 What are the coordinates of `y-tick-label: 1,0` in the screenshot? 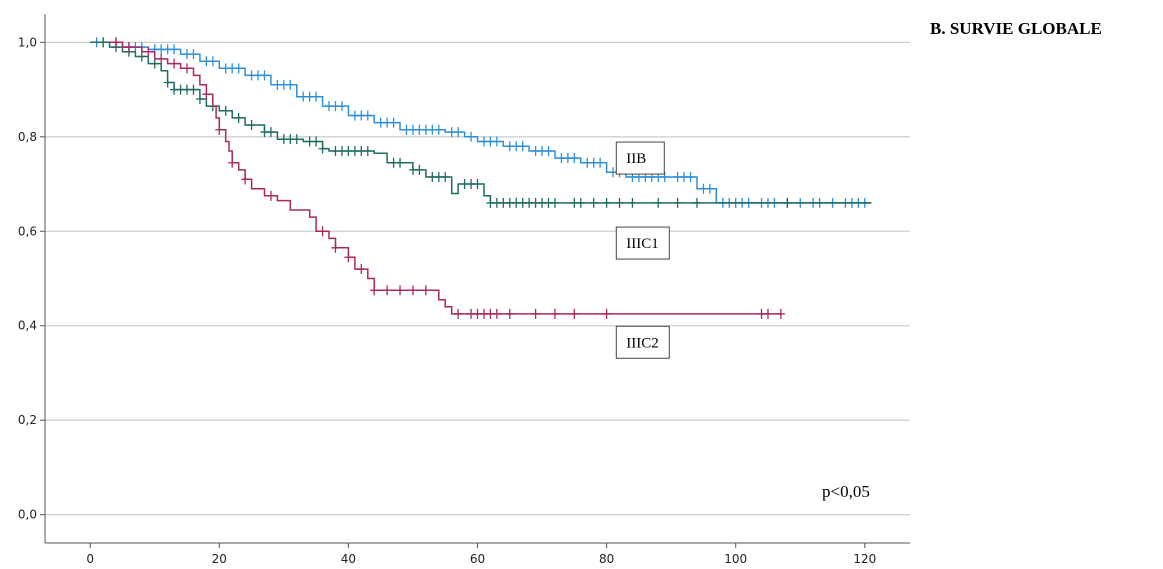 It's located at (27, 42).